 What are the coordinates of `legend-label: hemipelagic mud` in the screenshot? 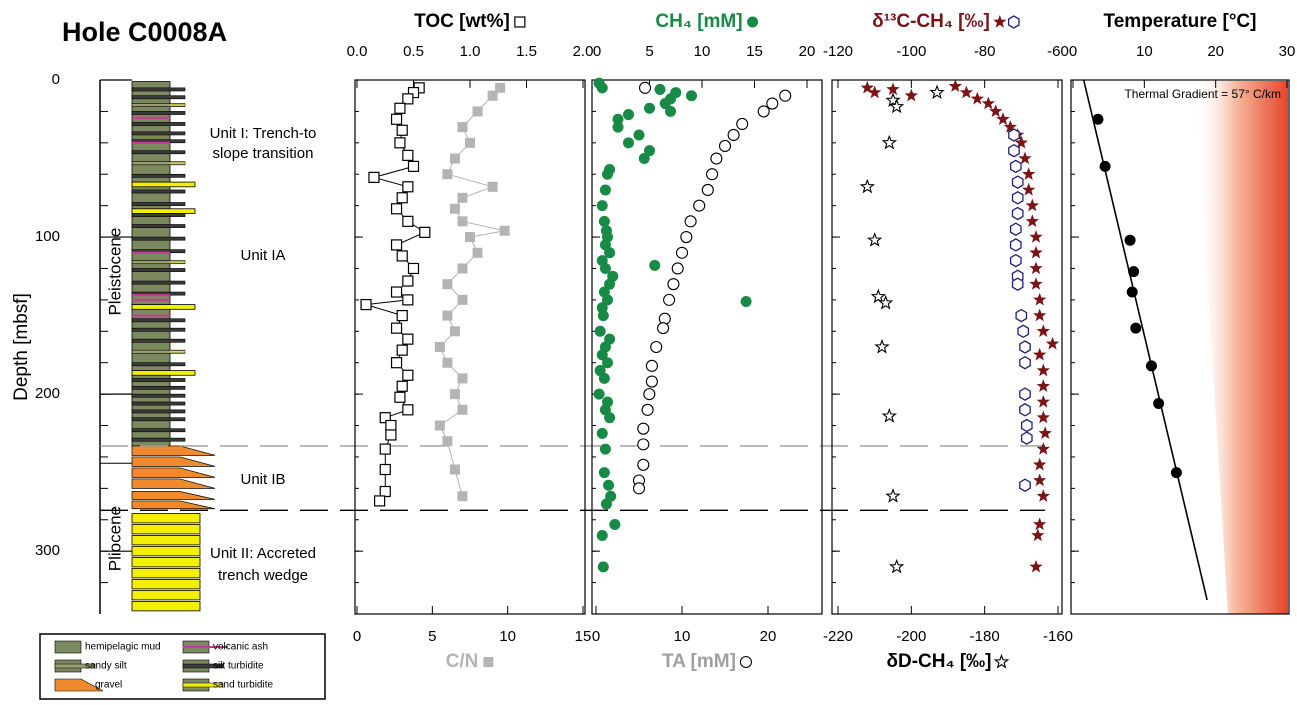 It's located at (123, 647).